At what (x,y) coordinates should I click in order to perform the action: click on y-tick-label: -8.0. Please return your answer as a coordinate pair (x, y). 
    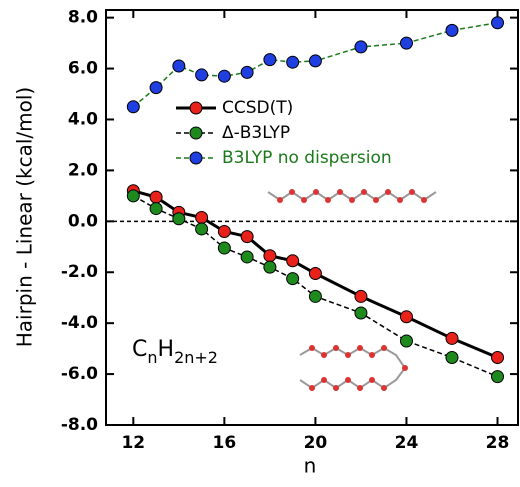
    Looking at the image, I should click on (79, 425).